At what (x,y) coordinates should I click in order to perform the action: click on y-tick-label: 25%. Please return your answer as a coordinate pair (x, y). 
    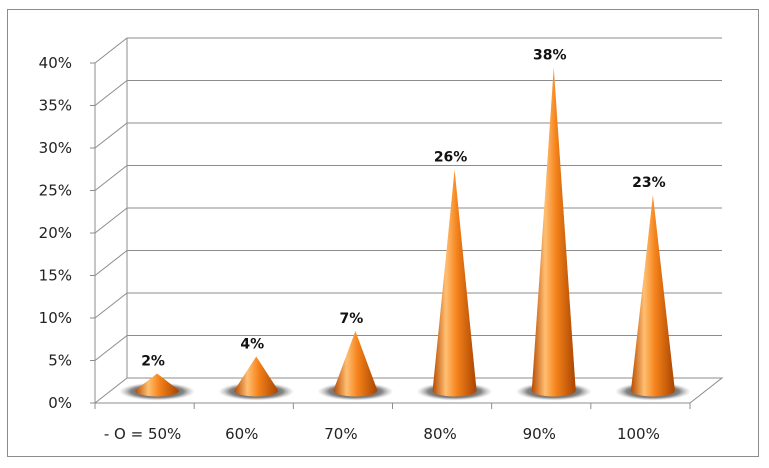
    Looking at the image, I should click on (55, 191).